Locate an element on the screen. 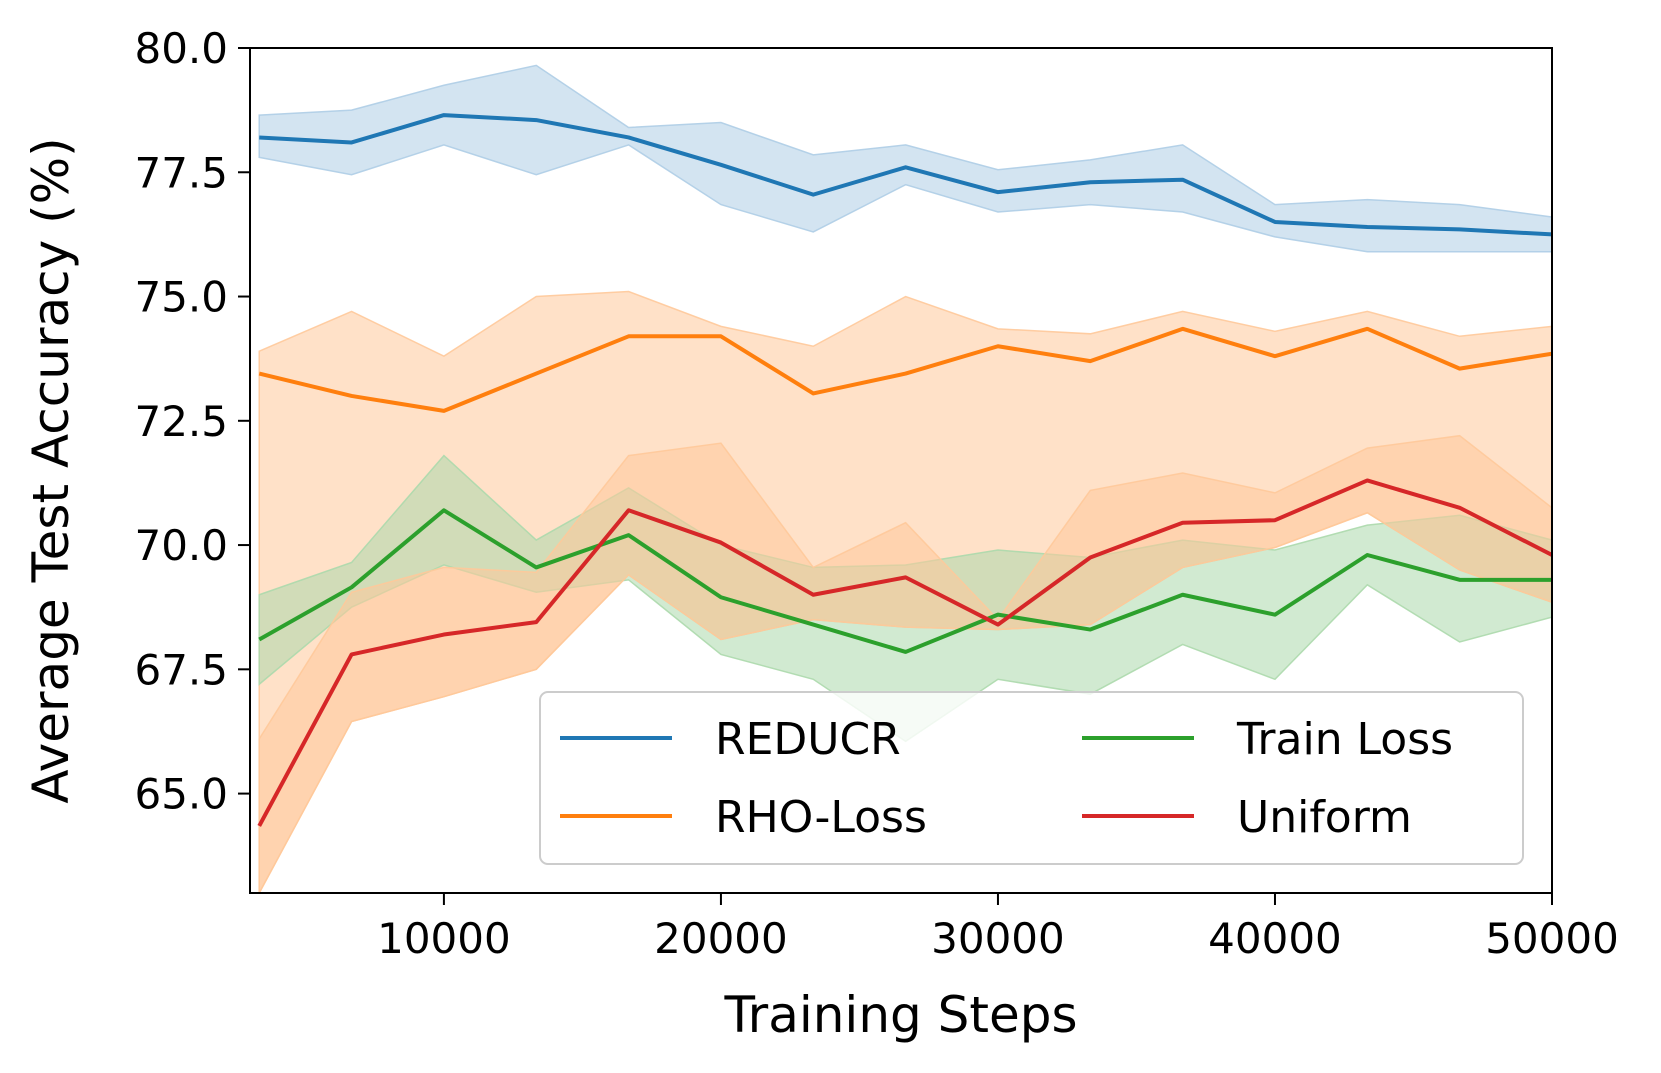 The width and height of the screenshot is (1661, 1073). x-tick-label: 30000 is located at coordinates (998, 938).